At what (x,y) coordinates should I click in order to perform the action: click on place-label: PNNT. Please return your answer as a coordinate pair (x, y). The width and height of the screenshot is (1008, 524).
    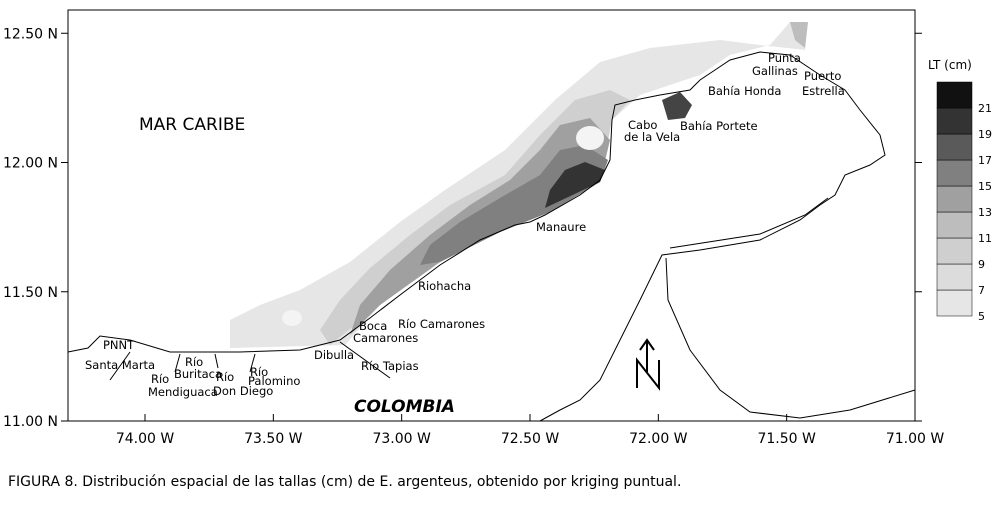
    Looking at the image, I should click on (119, 345).